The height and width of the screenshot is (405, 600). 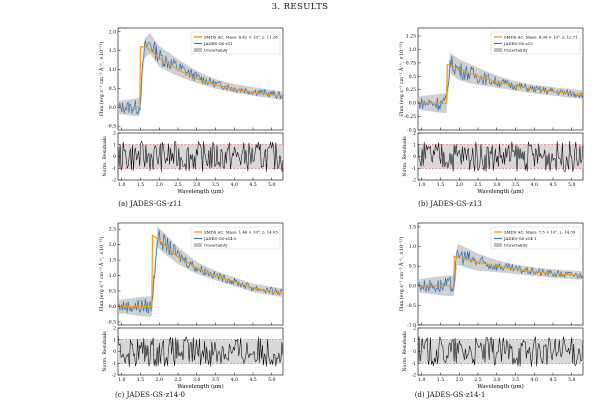 I want to click on data-spectrum-line, so click(x=200, y=272).